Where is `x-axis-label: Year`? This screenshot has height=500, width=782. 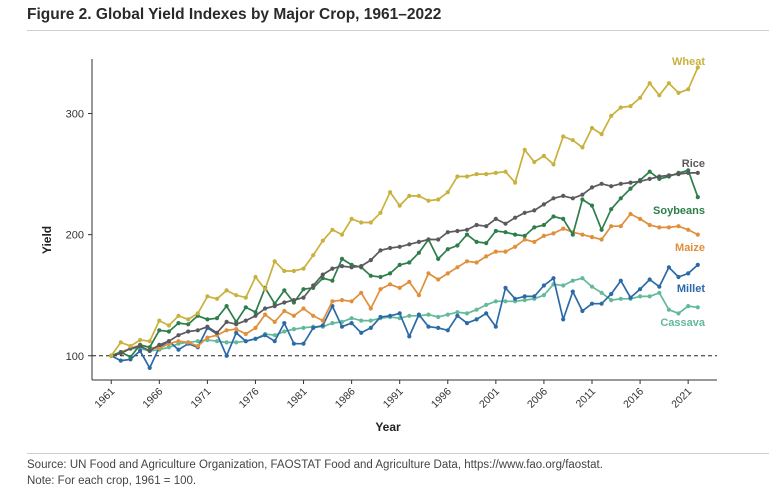 x-axis-label: Year is located at coordinates (388, 427).